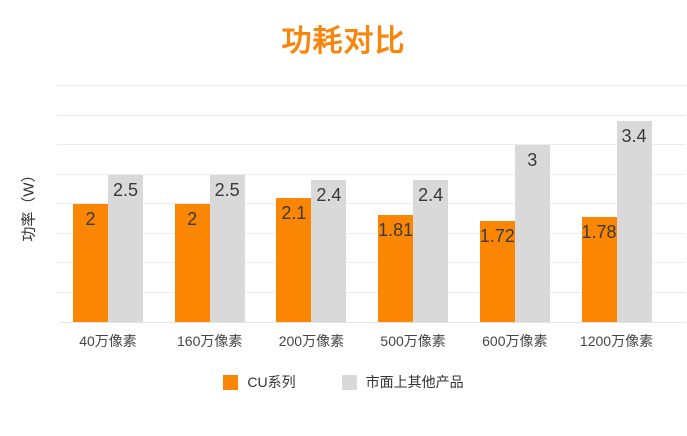  Describe the element at coordinates (227, 248) in the screenshot. I see `bar-other-products-1: 2.5` at that location.